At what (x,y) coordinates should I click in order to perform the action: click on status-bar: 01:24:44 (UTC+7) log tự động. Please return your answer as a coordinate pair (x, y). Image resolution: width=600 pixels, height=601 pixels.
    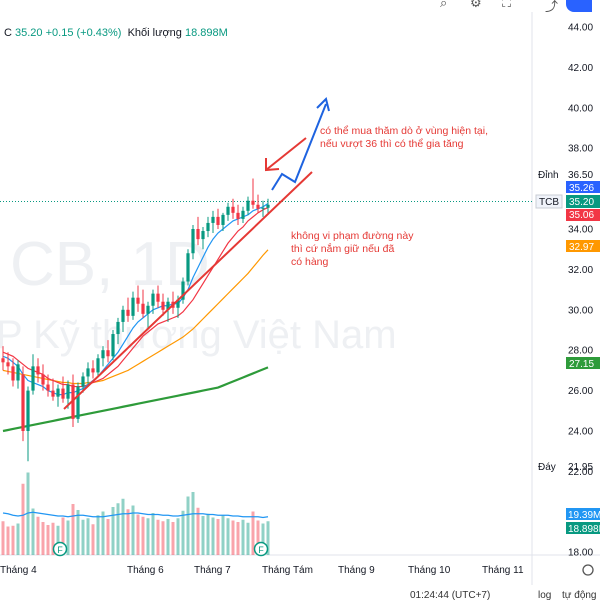
    Looking at the image, I should click on (300, 594).